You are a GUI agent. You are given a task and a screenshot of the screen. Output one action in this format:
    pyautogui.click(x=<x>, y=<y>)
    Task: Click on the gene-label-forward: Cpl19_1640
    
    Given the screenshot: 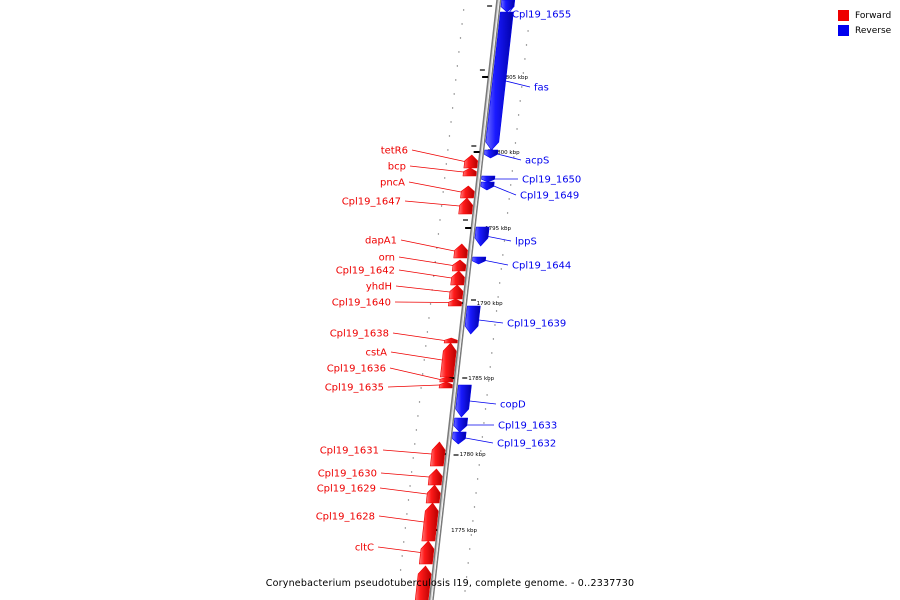 What is the action you would take?
    pyautogui.click(x=361, y=303)
    